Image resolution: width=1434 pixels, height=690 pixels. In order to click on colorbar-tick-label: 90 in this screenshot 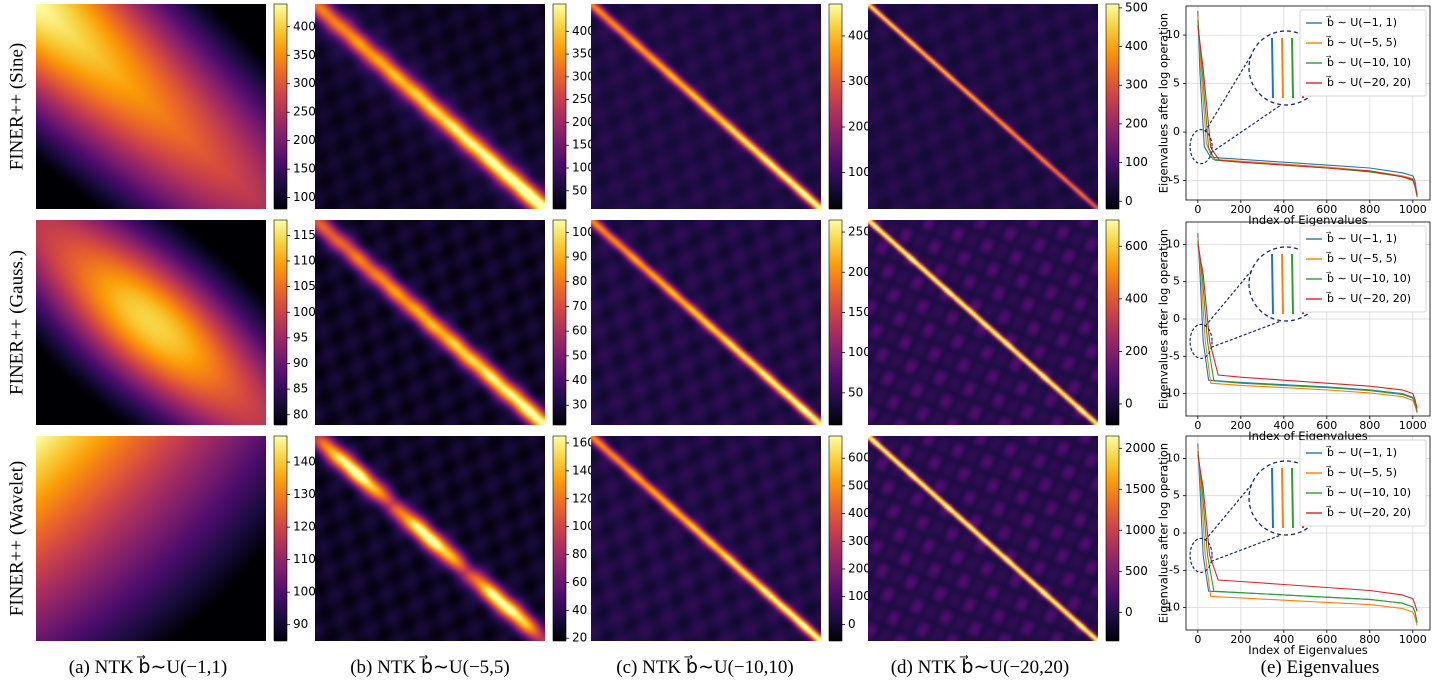, I will do `click(300, 363)`.